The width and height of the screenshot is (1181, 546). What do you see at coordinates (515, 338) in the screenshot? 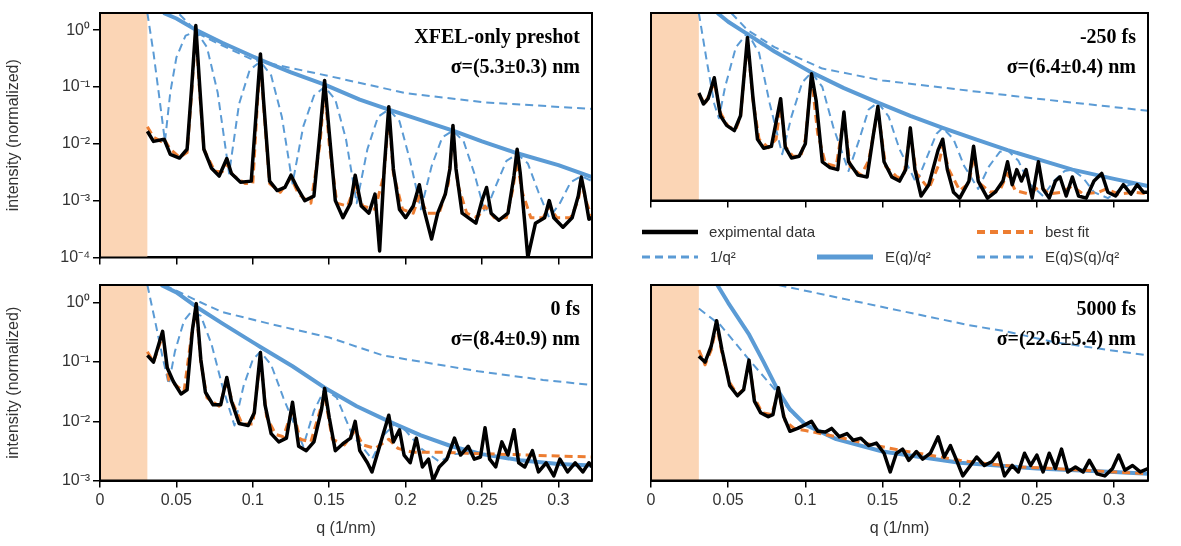
I see `annotation: σ=(8.4±0.9) nm` at bounding box center [515, 338].